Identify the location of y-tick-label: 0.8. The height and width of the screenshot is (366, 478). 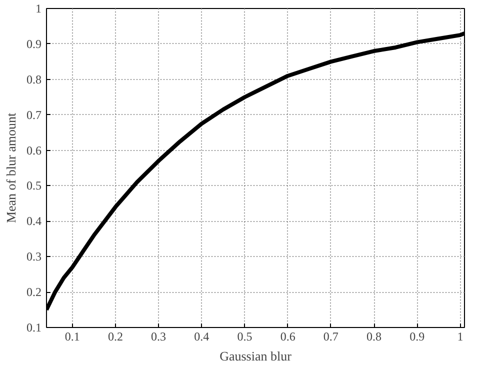
(34, 79).